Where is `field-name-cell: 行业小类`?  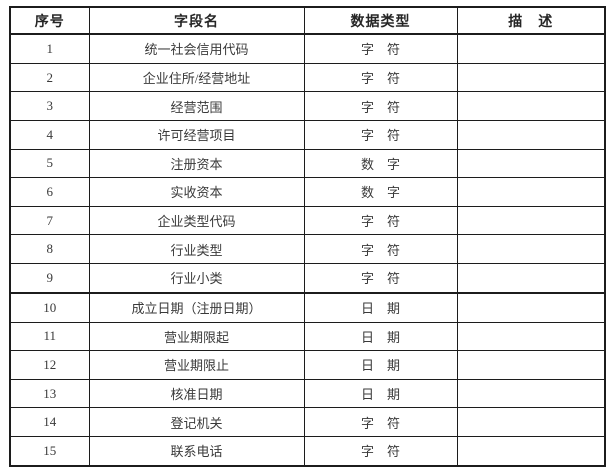 field-name-cell: 行业小类 is located at coordinates (196, 278).